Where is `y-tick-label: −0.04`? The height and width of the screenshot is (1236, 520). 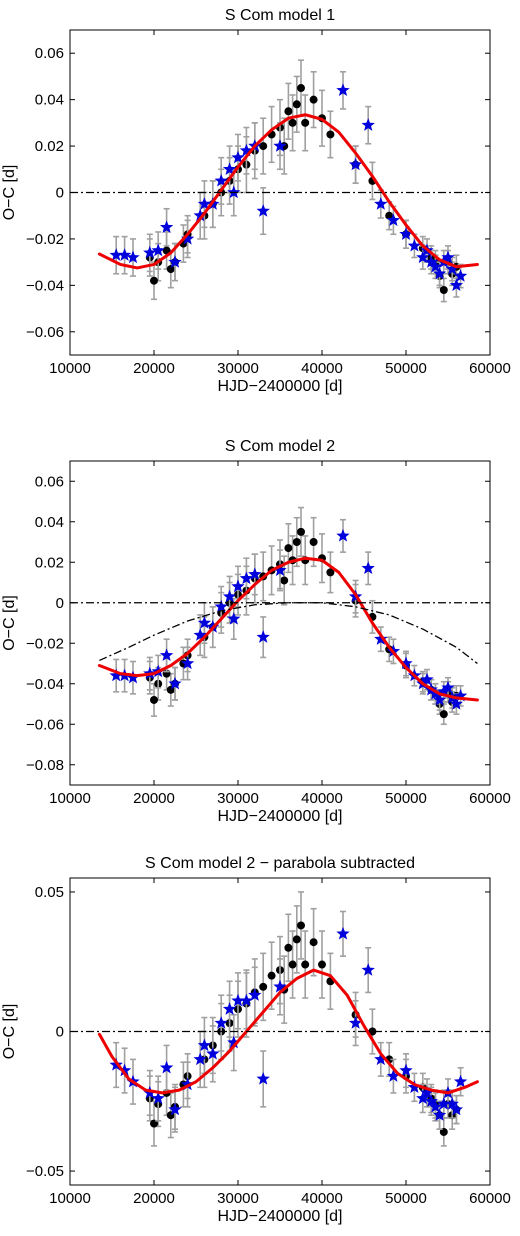 y-tick-label: −0.04 is located at coordinates (45, 684).